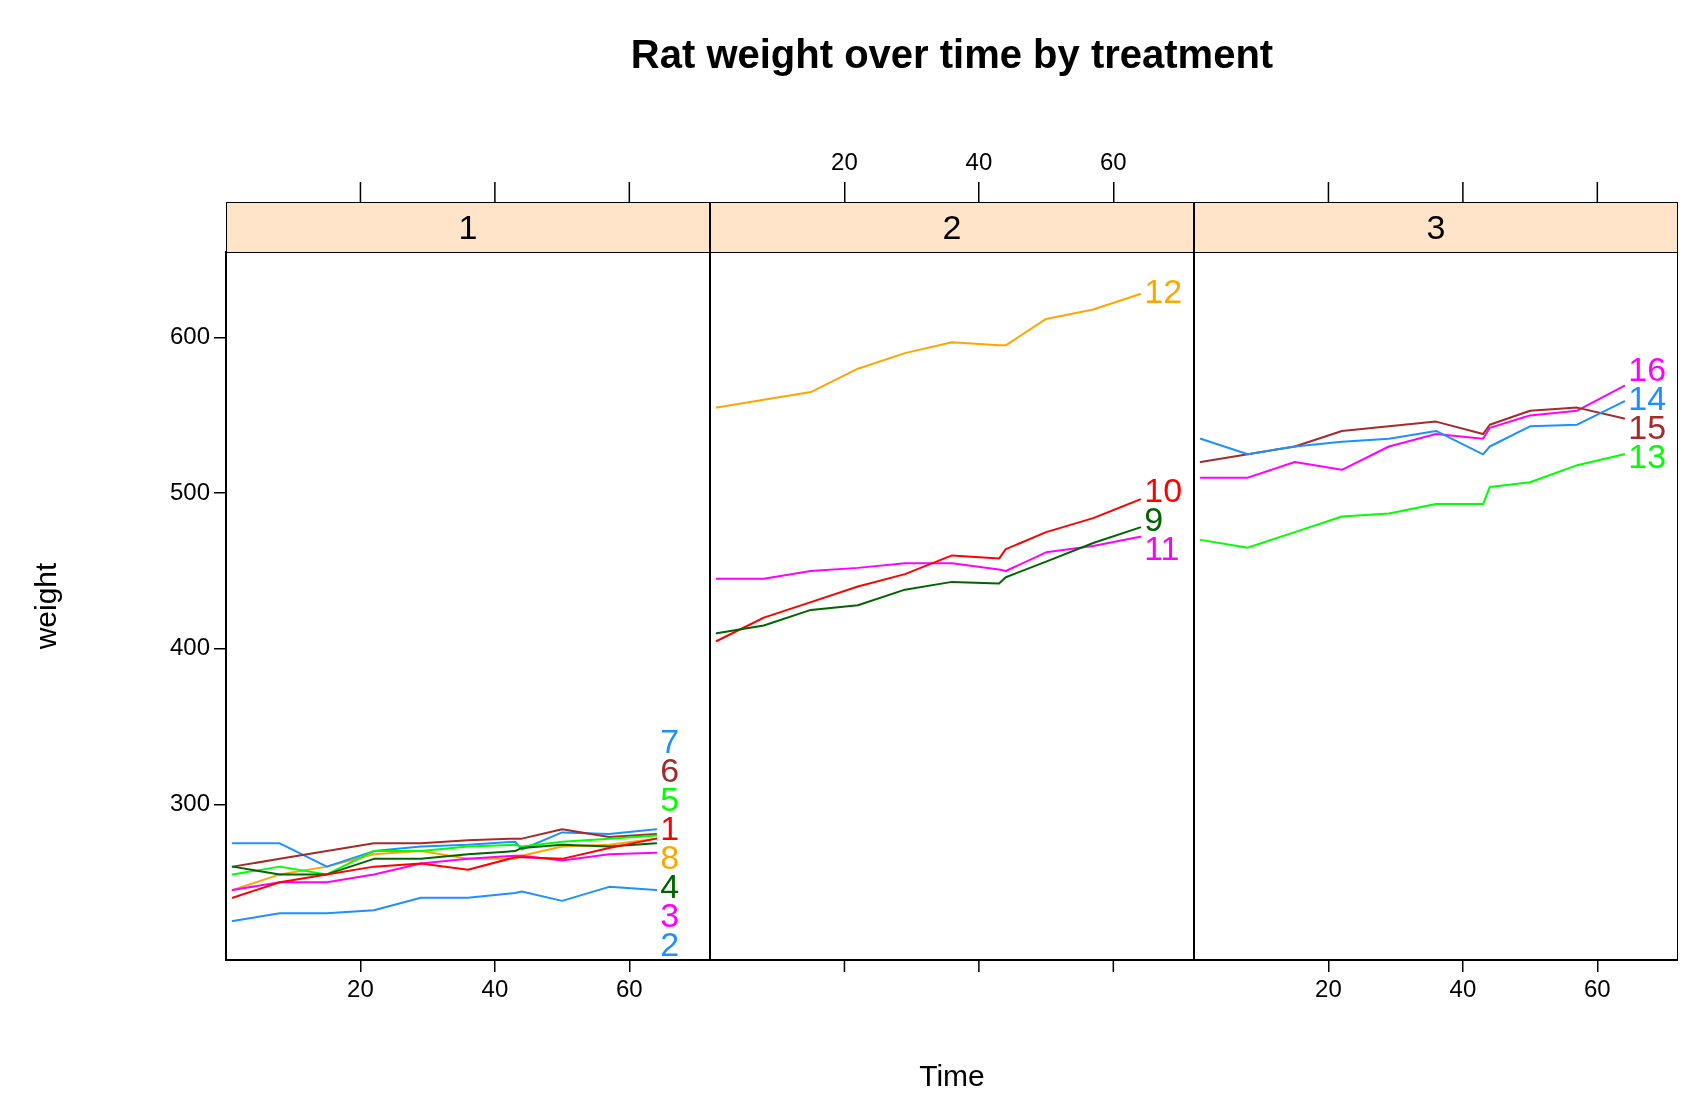 The image size is (1691, 1097). Describe the element at coordinates (189, 491) in the screenshot. I see `y-tick-label: 500` at that location.